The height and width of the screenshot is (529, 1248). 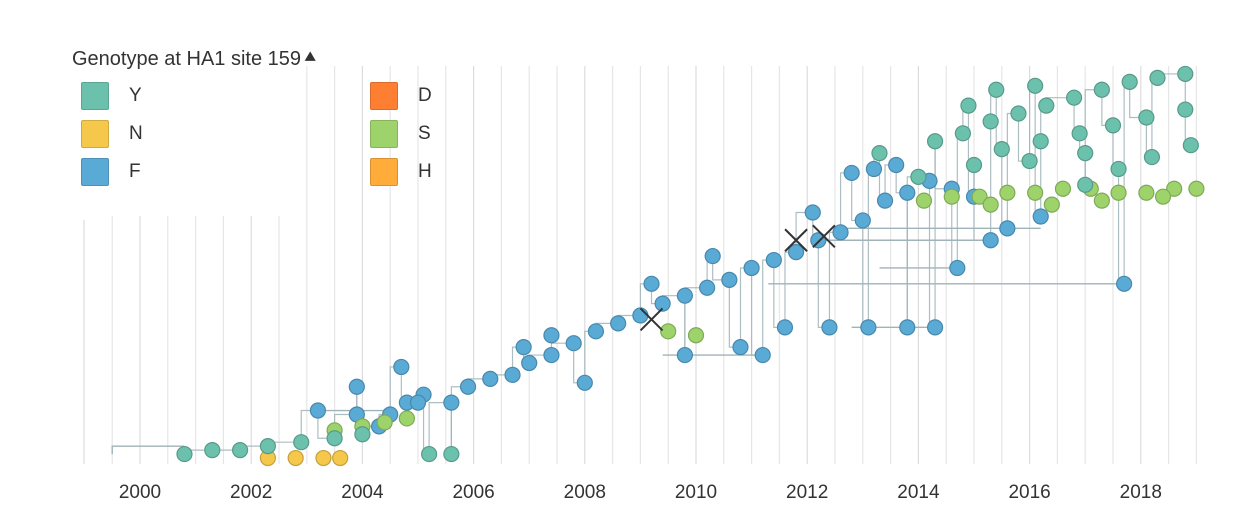 What do you see at coordinates (140, 492) in the screenshot?
I see `x-tick-label: 2000` at bounding box center [140, 492].